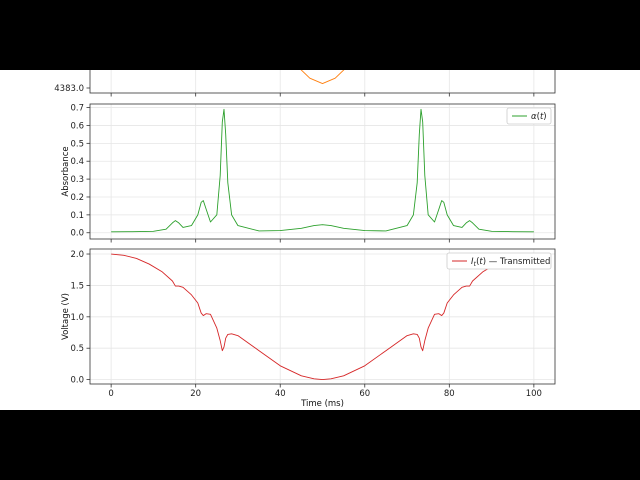  Describe the element at coordinates (322, 404) in the screenshot. I see `x-axis-label: Time (ms)` at that location.